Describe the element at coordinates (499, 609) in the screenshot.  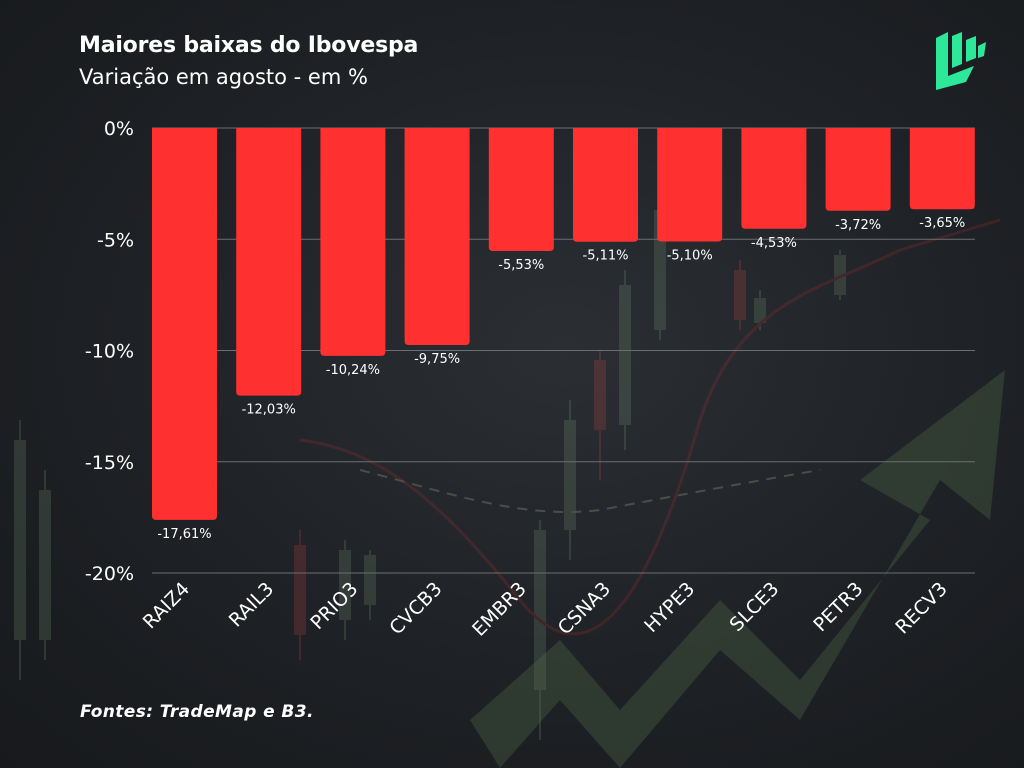
I see `x-tick-label: EMBR3` at that location.